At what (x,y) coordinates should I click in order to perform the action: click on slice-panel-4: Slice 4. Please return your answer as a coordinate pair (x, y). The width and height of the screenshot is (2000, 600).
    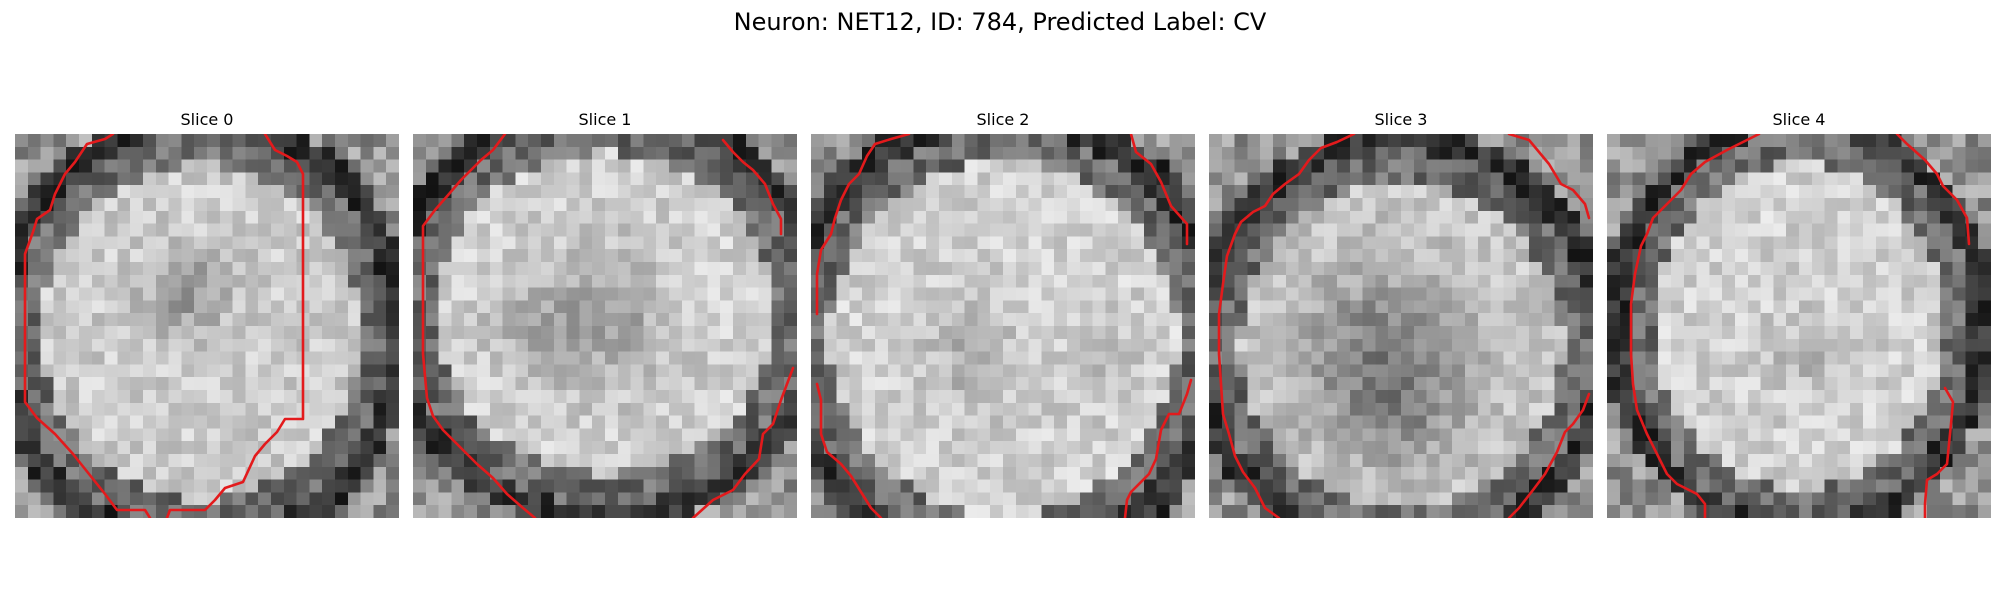
    Looking at the image, I should click on (1799, 313).